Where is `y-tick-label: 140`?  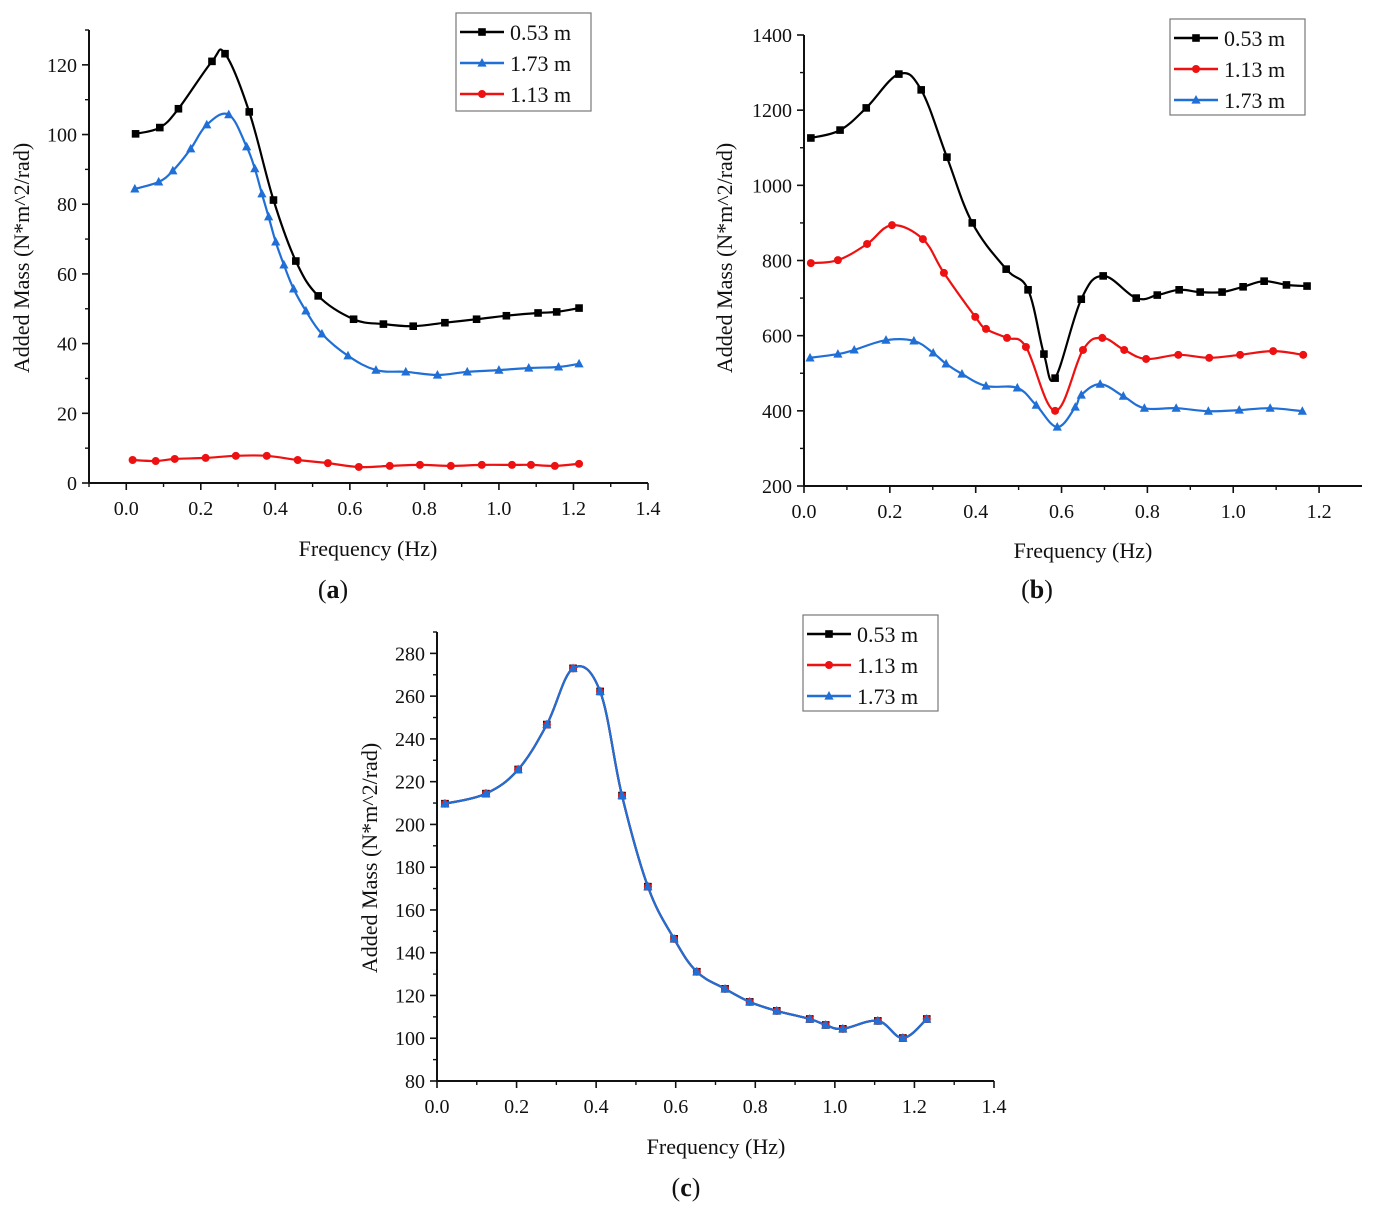
y-tick-label: 140 is located at coordinates (410, 954).